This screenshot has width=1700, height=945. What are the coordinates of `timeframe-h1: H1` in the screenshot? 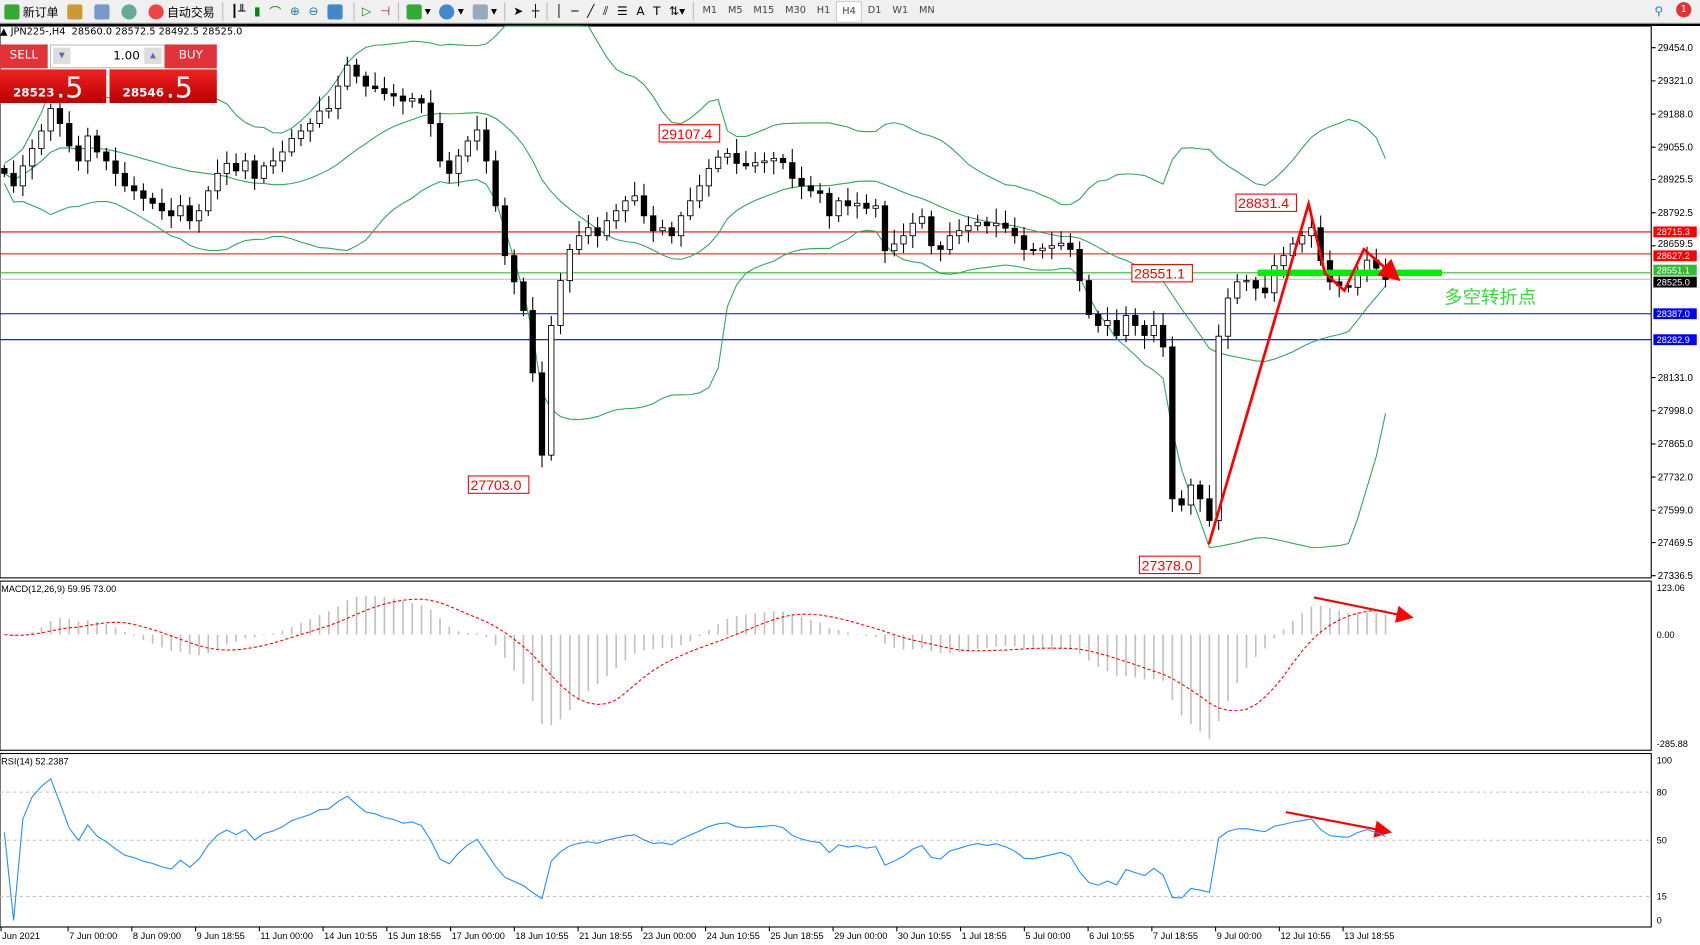 It's located at (823, 10).